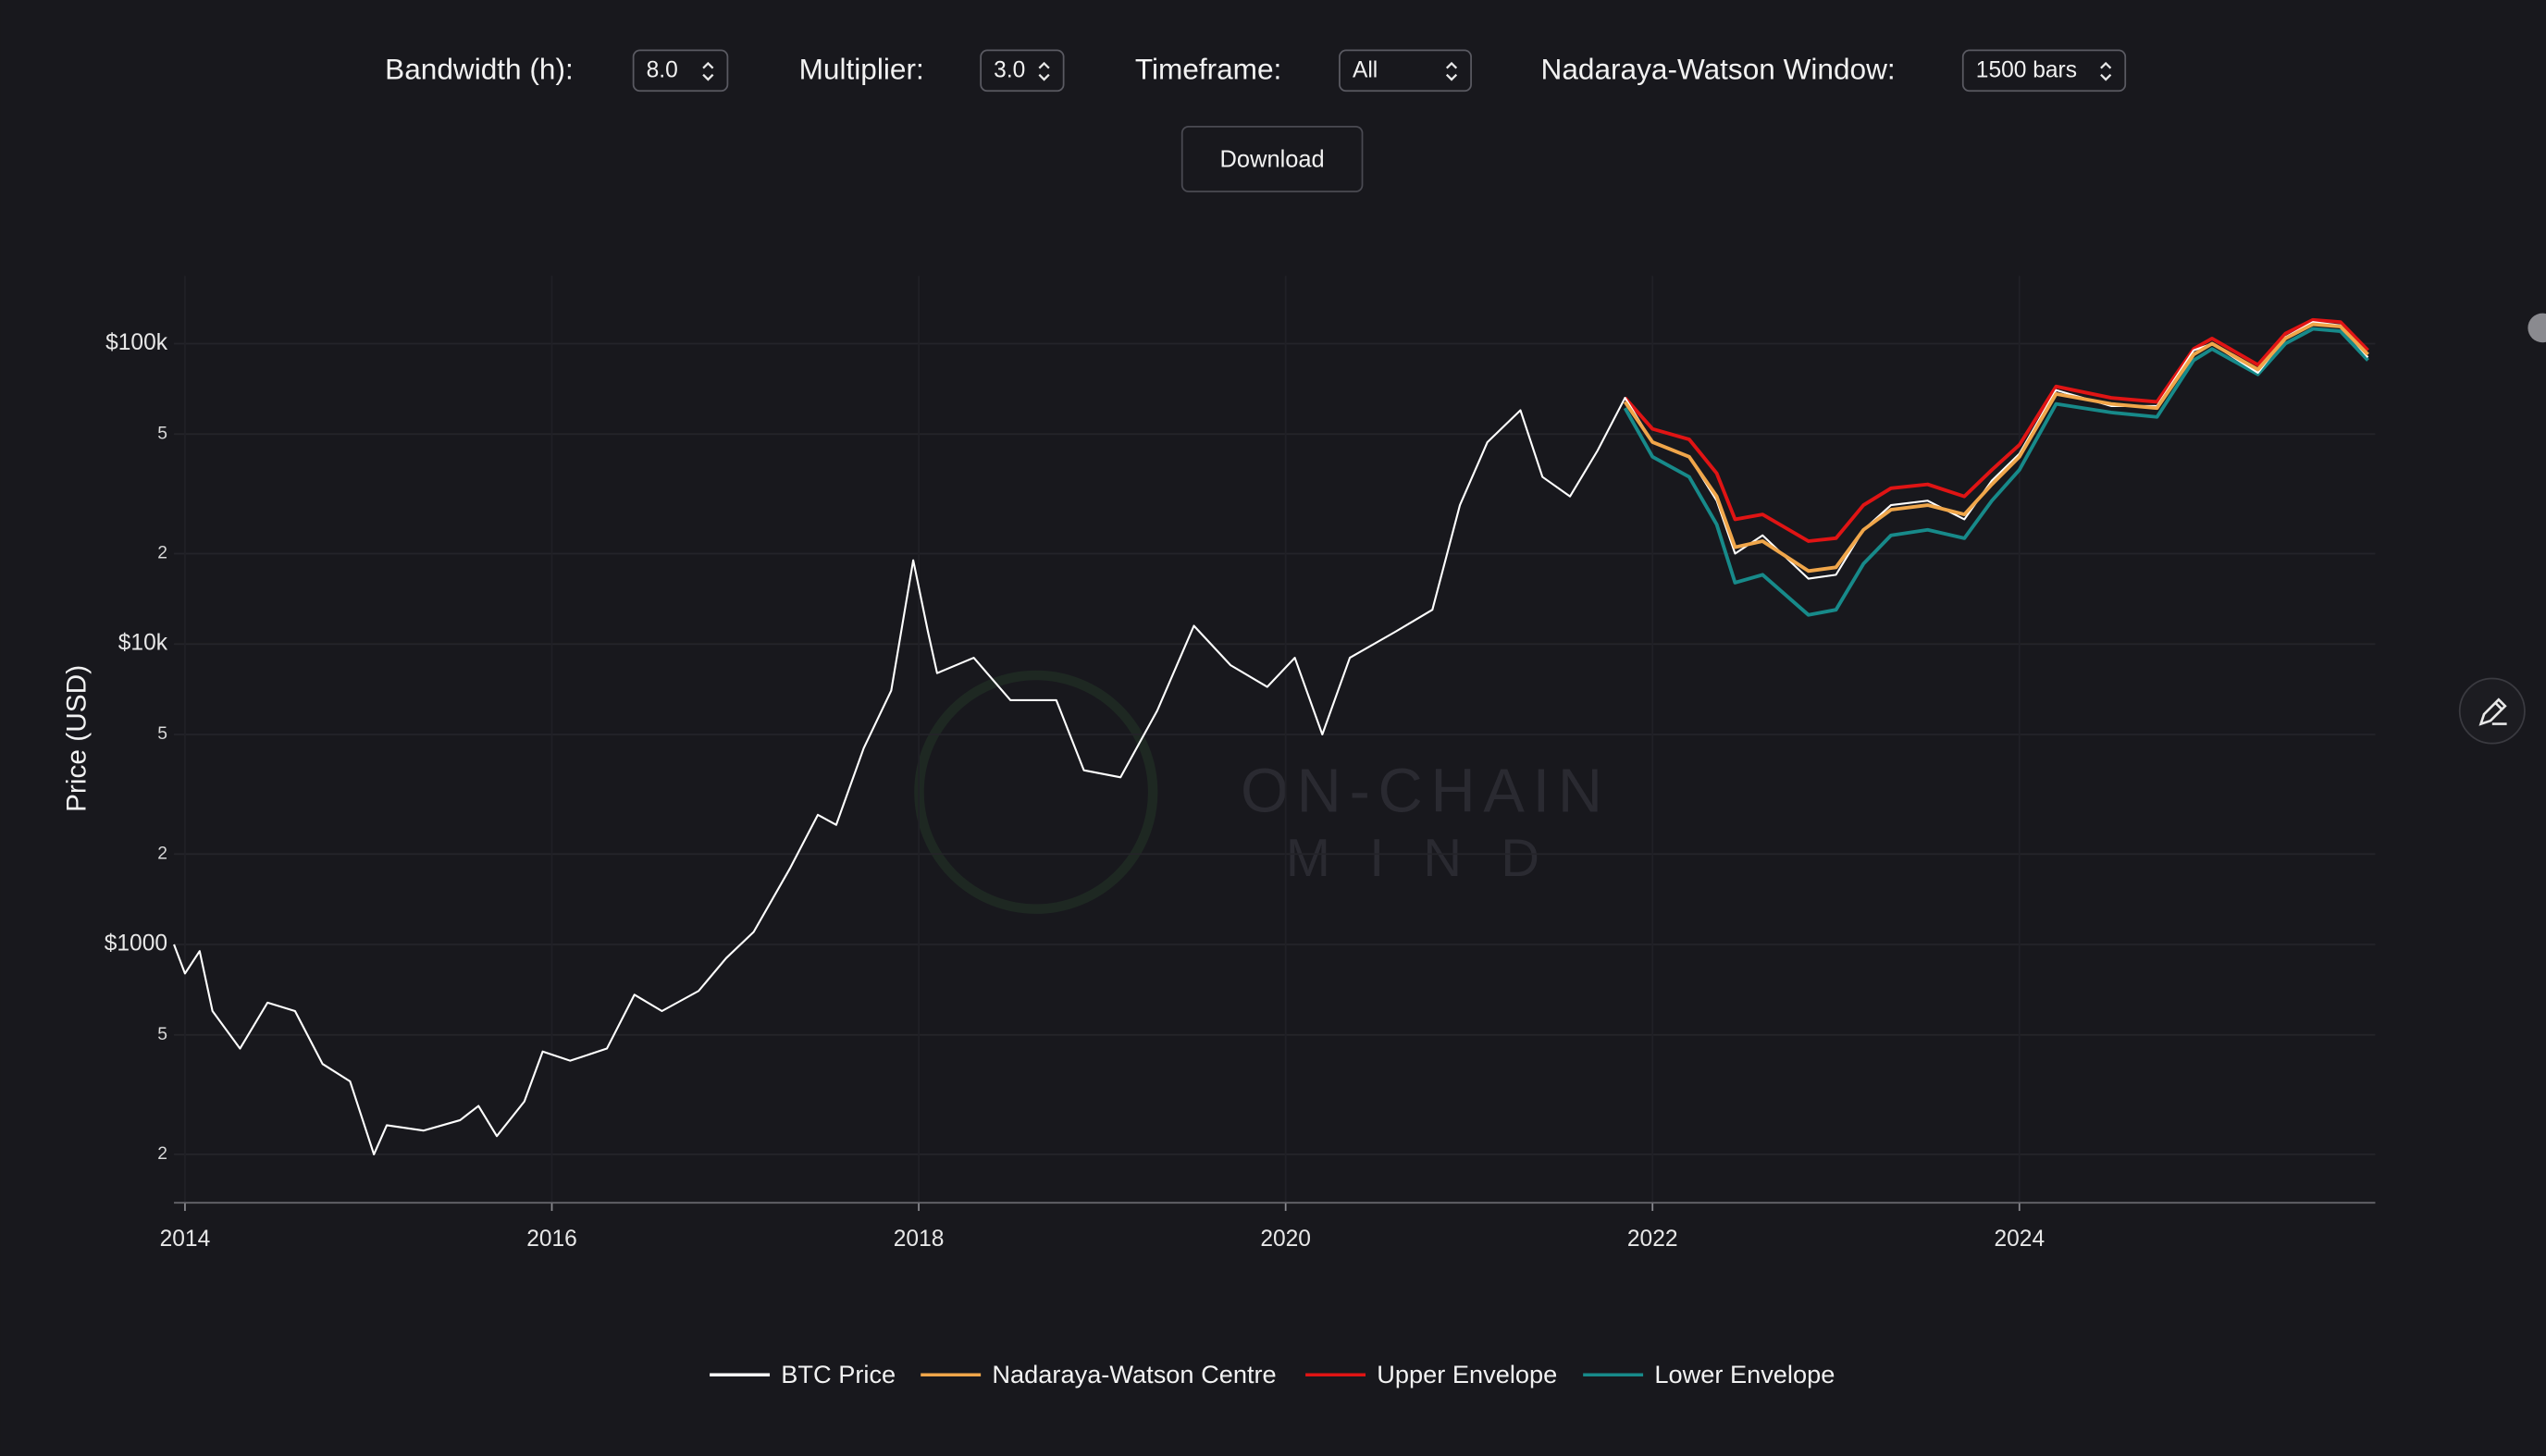 The width and height of the screenshot is (2546, 1456). Describe the element at coordinates (1365, 70) in the screenshot. I see `select-value: All` at that location.